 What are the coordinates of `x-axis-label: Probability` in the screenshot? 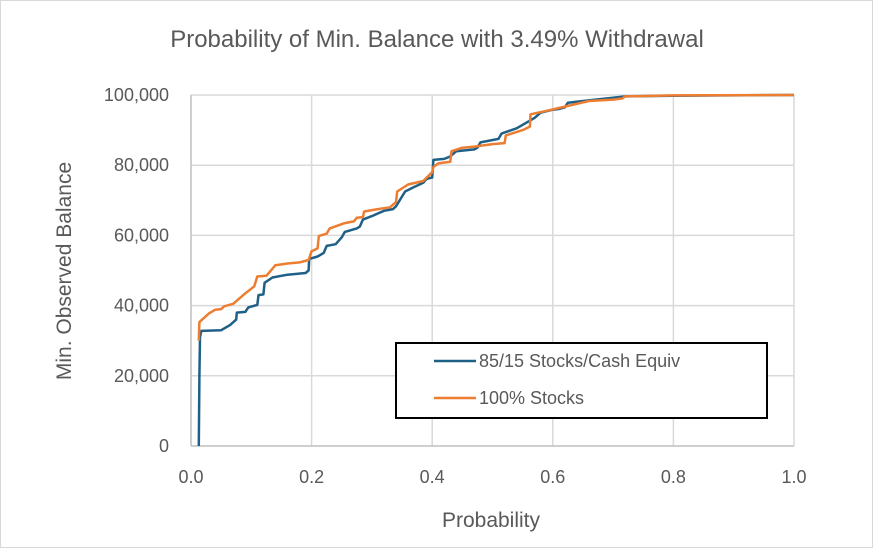 It's located at (491, 520).